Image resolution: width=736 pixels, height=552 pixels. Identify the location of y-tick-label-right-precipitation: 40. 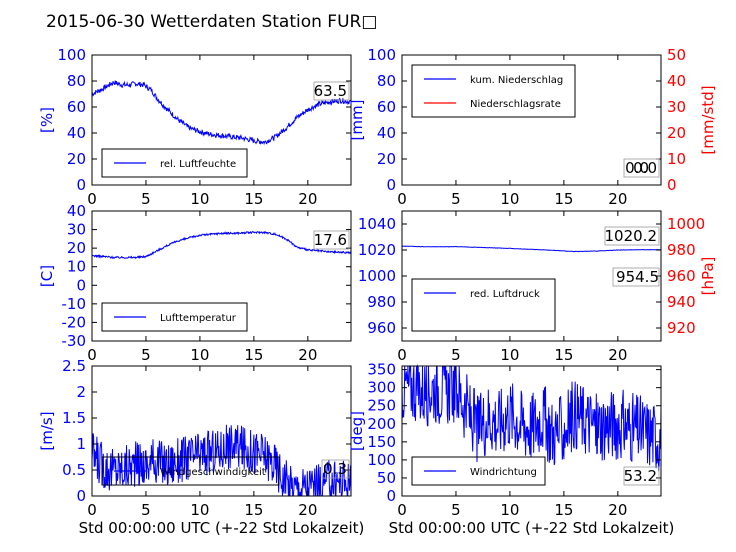
(676, 81).